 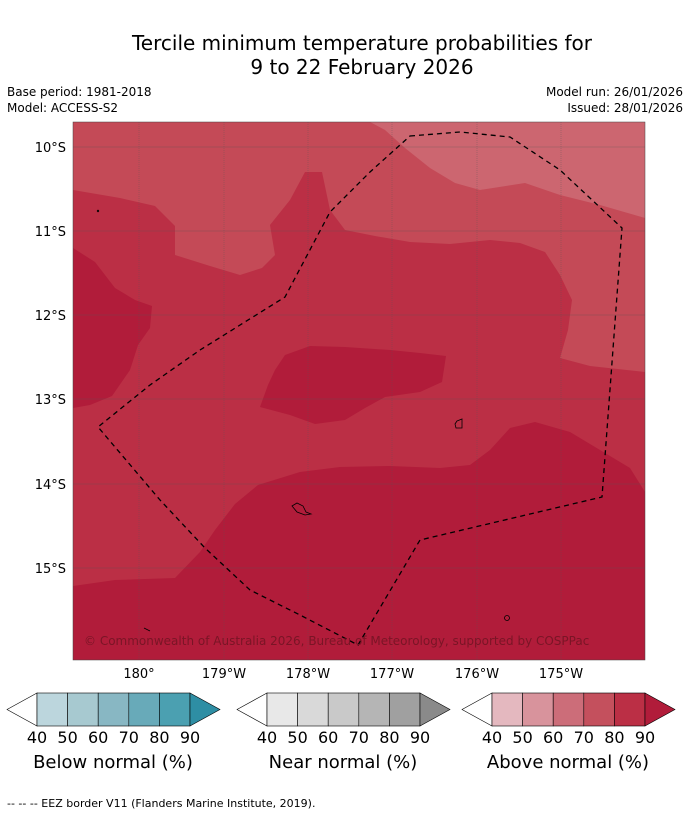 I want to click on lon-label: 176°W, so click(x=477, y=674).